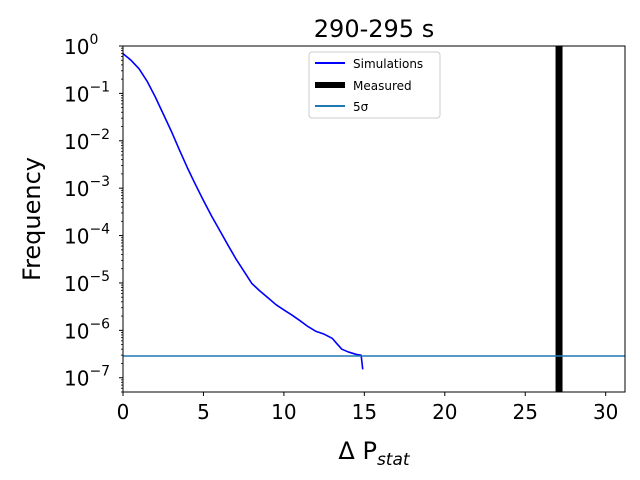 This screenshot has height=480, width=640. I want to click on x-tick-label: 25, so click(525, 412).